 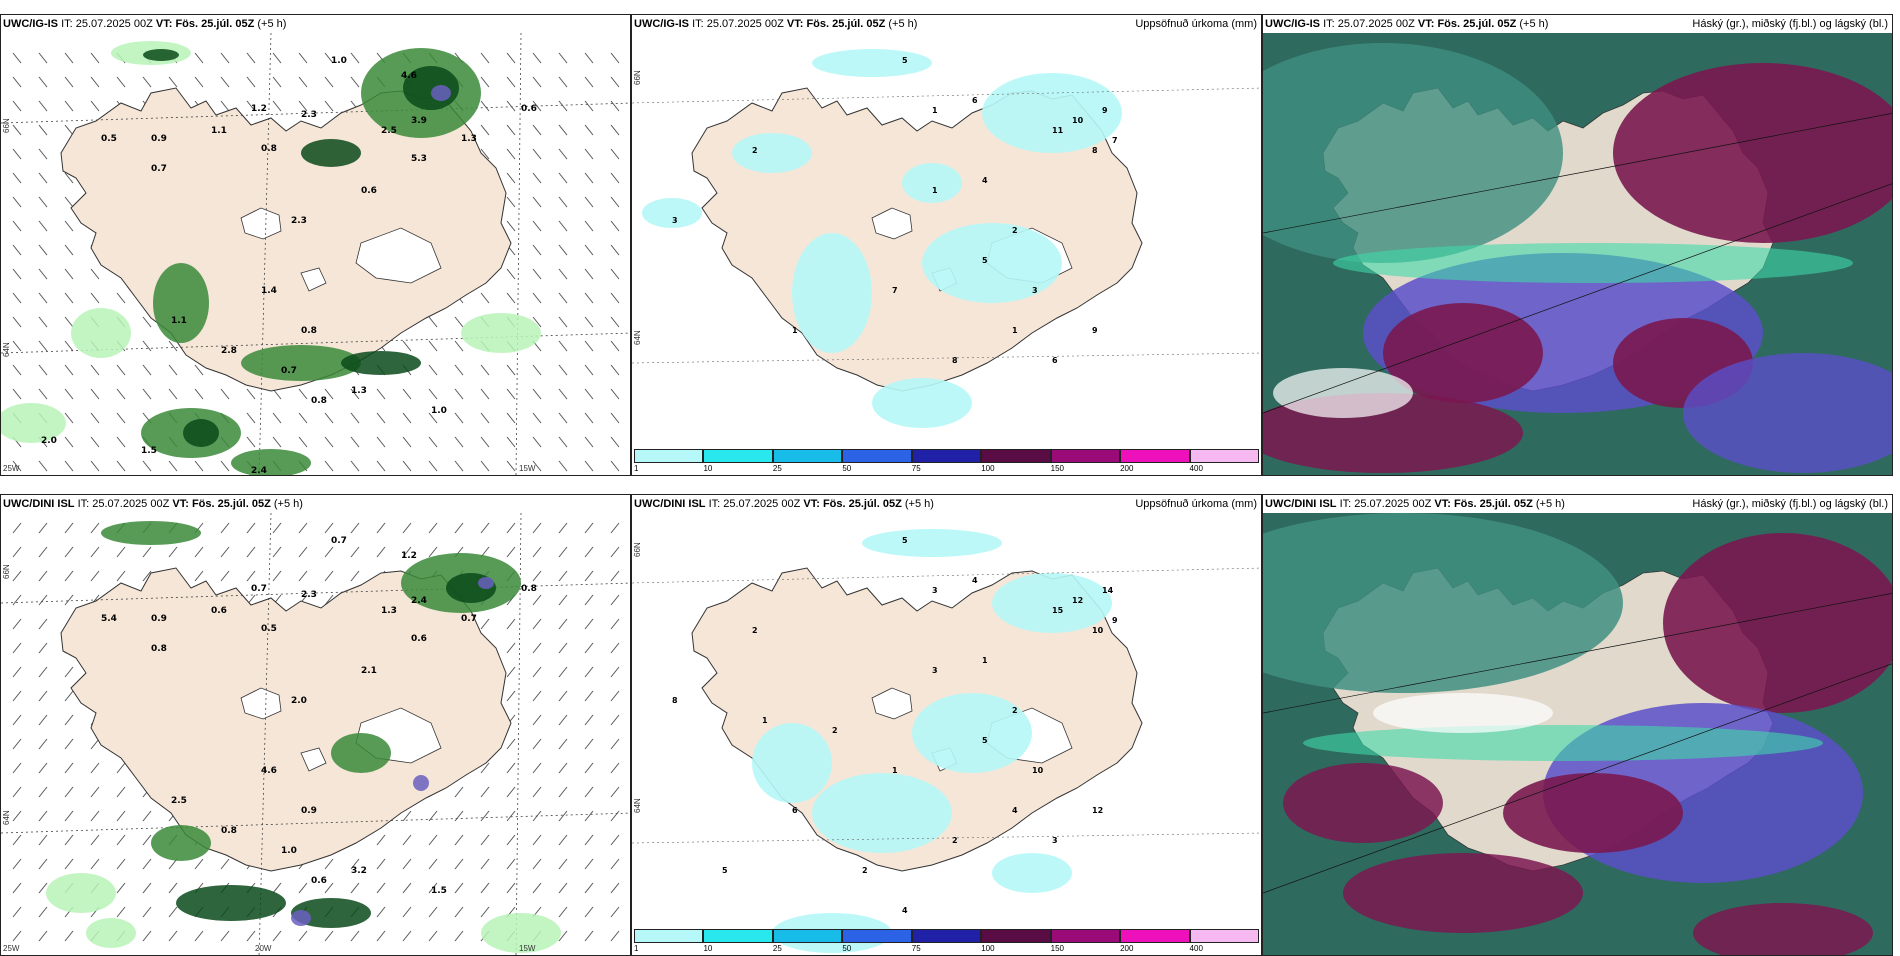 I want to click on colorbar-tick: 10, so click(x=708, y=948).